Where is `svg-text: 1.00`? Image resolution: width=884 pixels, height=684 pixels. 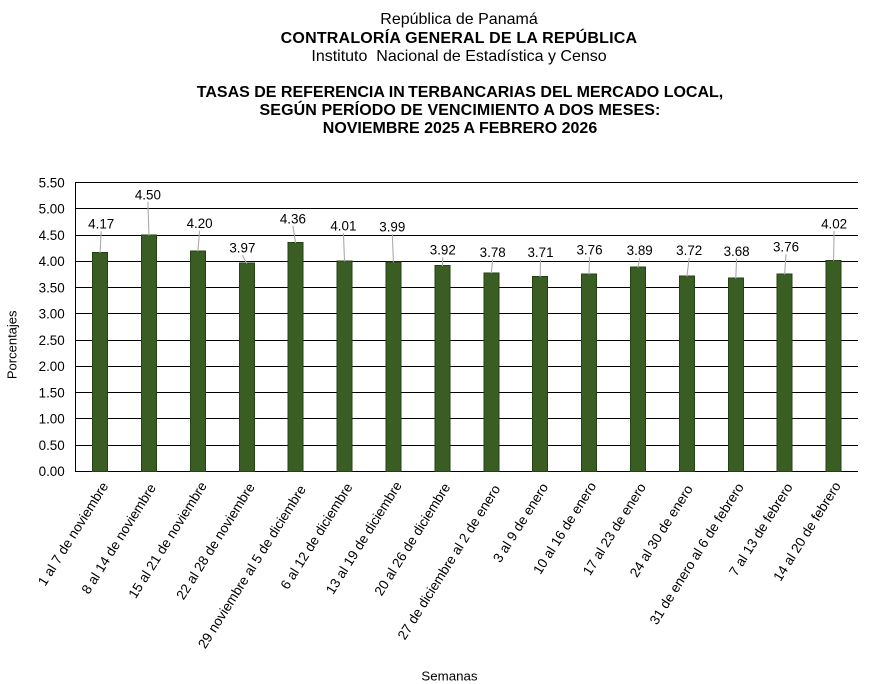 svg-text: 1.00 is located at coordinates (52, 419).